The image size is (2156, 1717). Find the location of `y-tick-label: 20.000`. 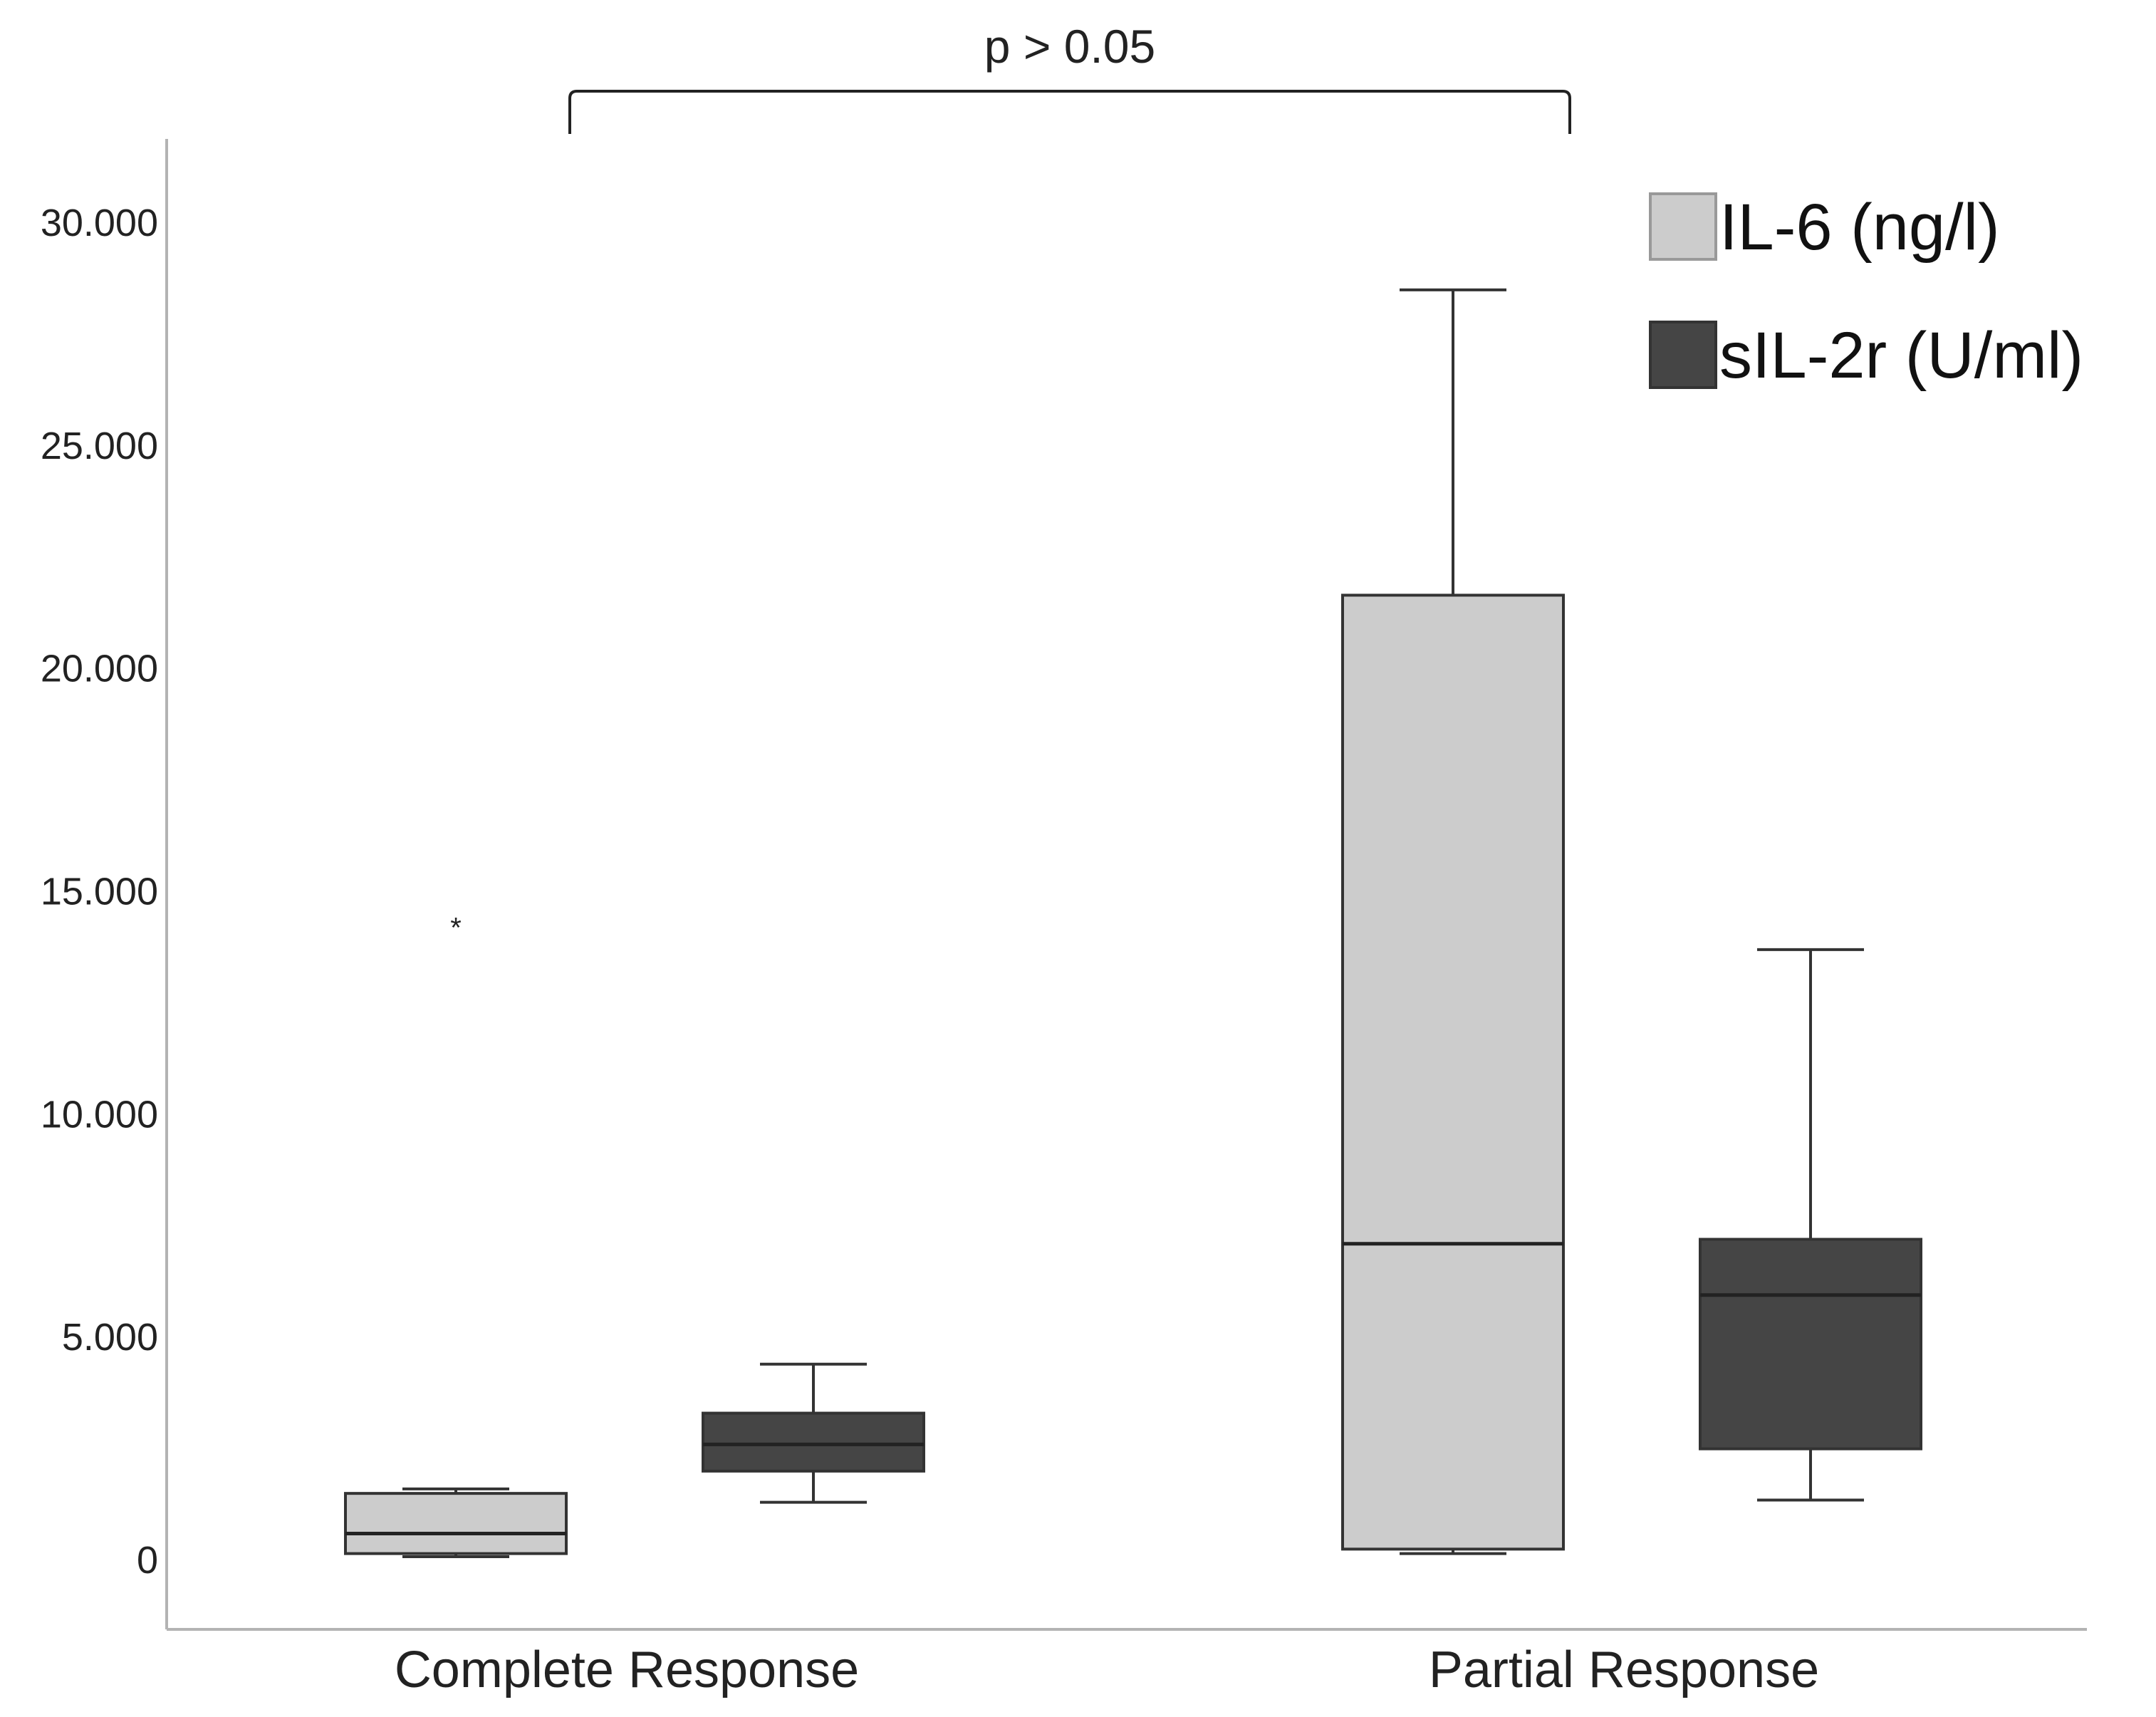

y-tick-label: 20.000 is located at coordinates (99, 669).